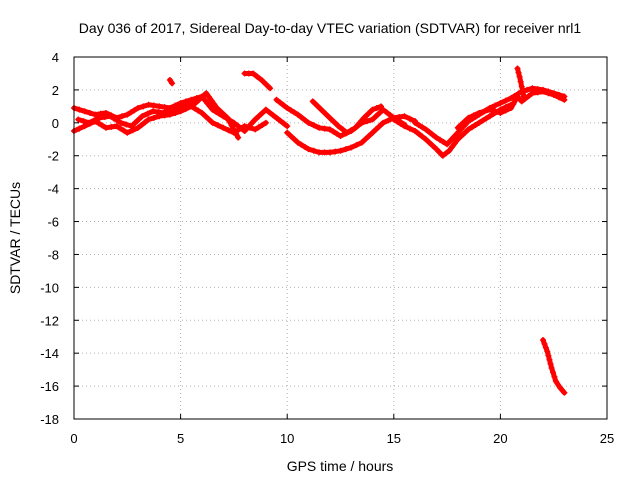 This screenshot has width=640, height=480. What do you see at coordinates (49, 386) in the screenshot?
I see `y-tick-label: -16` at bounding box center [49, 386].